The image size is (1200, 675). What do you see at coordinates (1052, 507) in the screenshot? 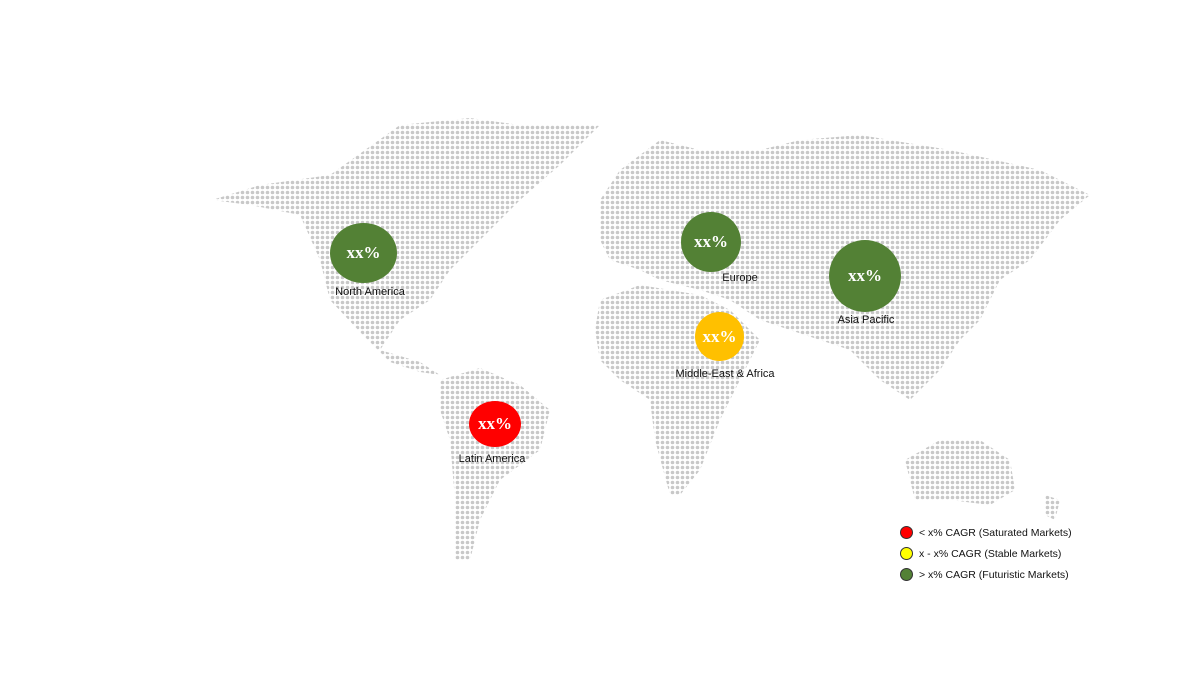
I see `island-new-zealand` at bounding box center [1052, 507].